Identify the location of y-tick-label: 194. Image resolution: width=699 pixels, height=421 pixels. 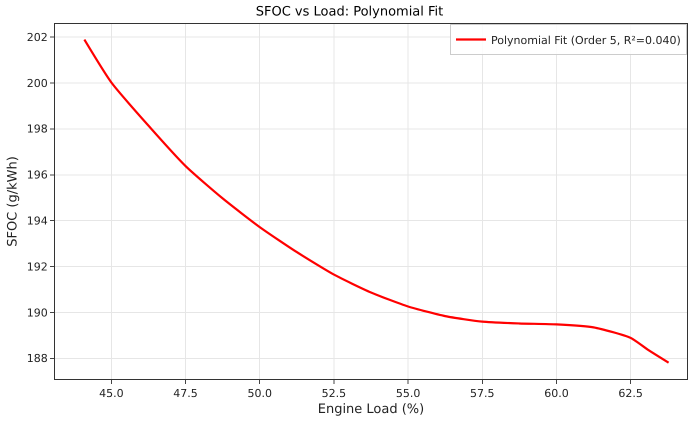
(37, 221).